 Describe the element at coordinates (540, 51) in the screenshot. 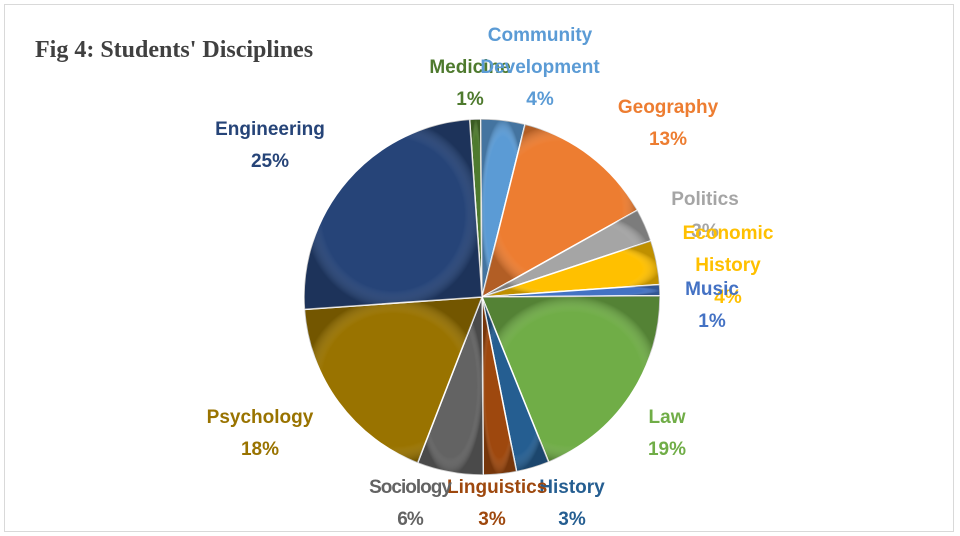

I see `slice-name: Community Development` at that location.